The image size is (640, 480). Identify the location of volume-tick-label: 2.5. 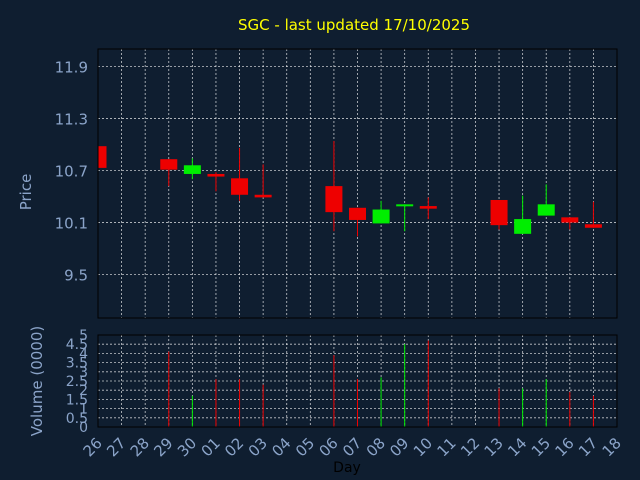
(77, 382).